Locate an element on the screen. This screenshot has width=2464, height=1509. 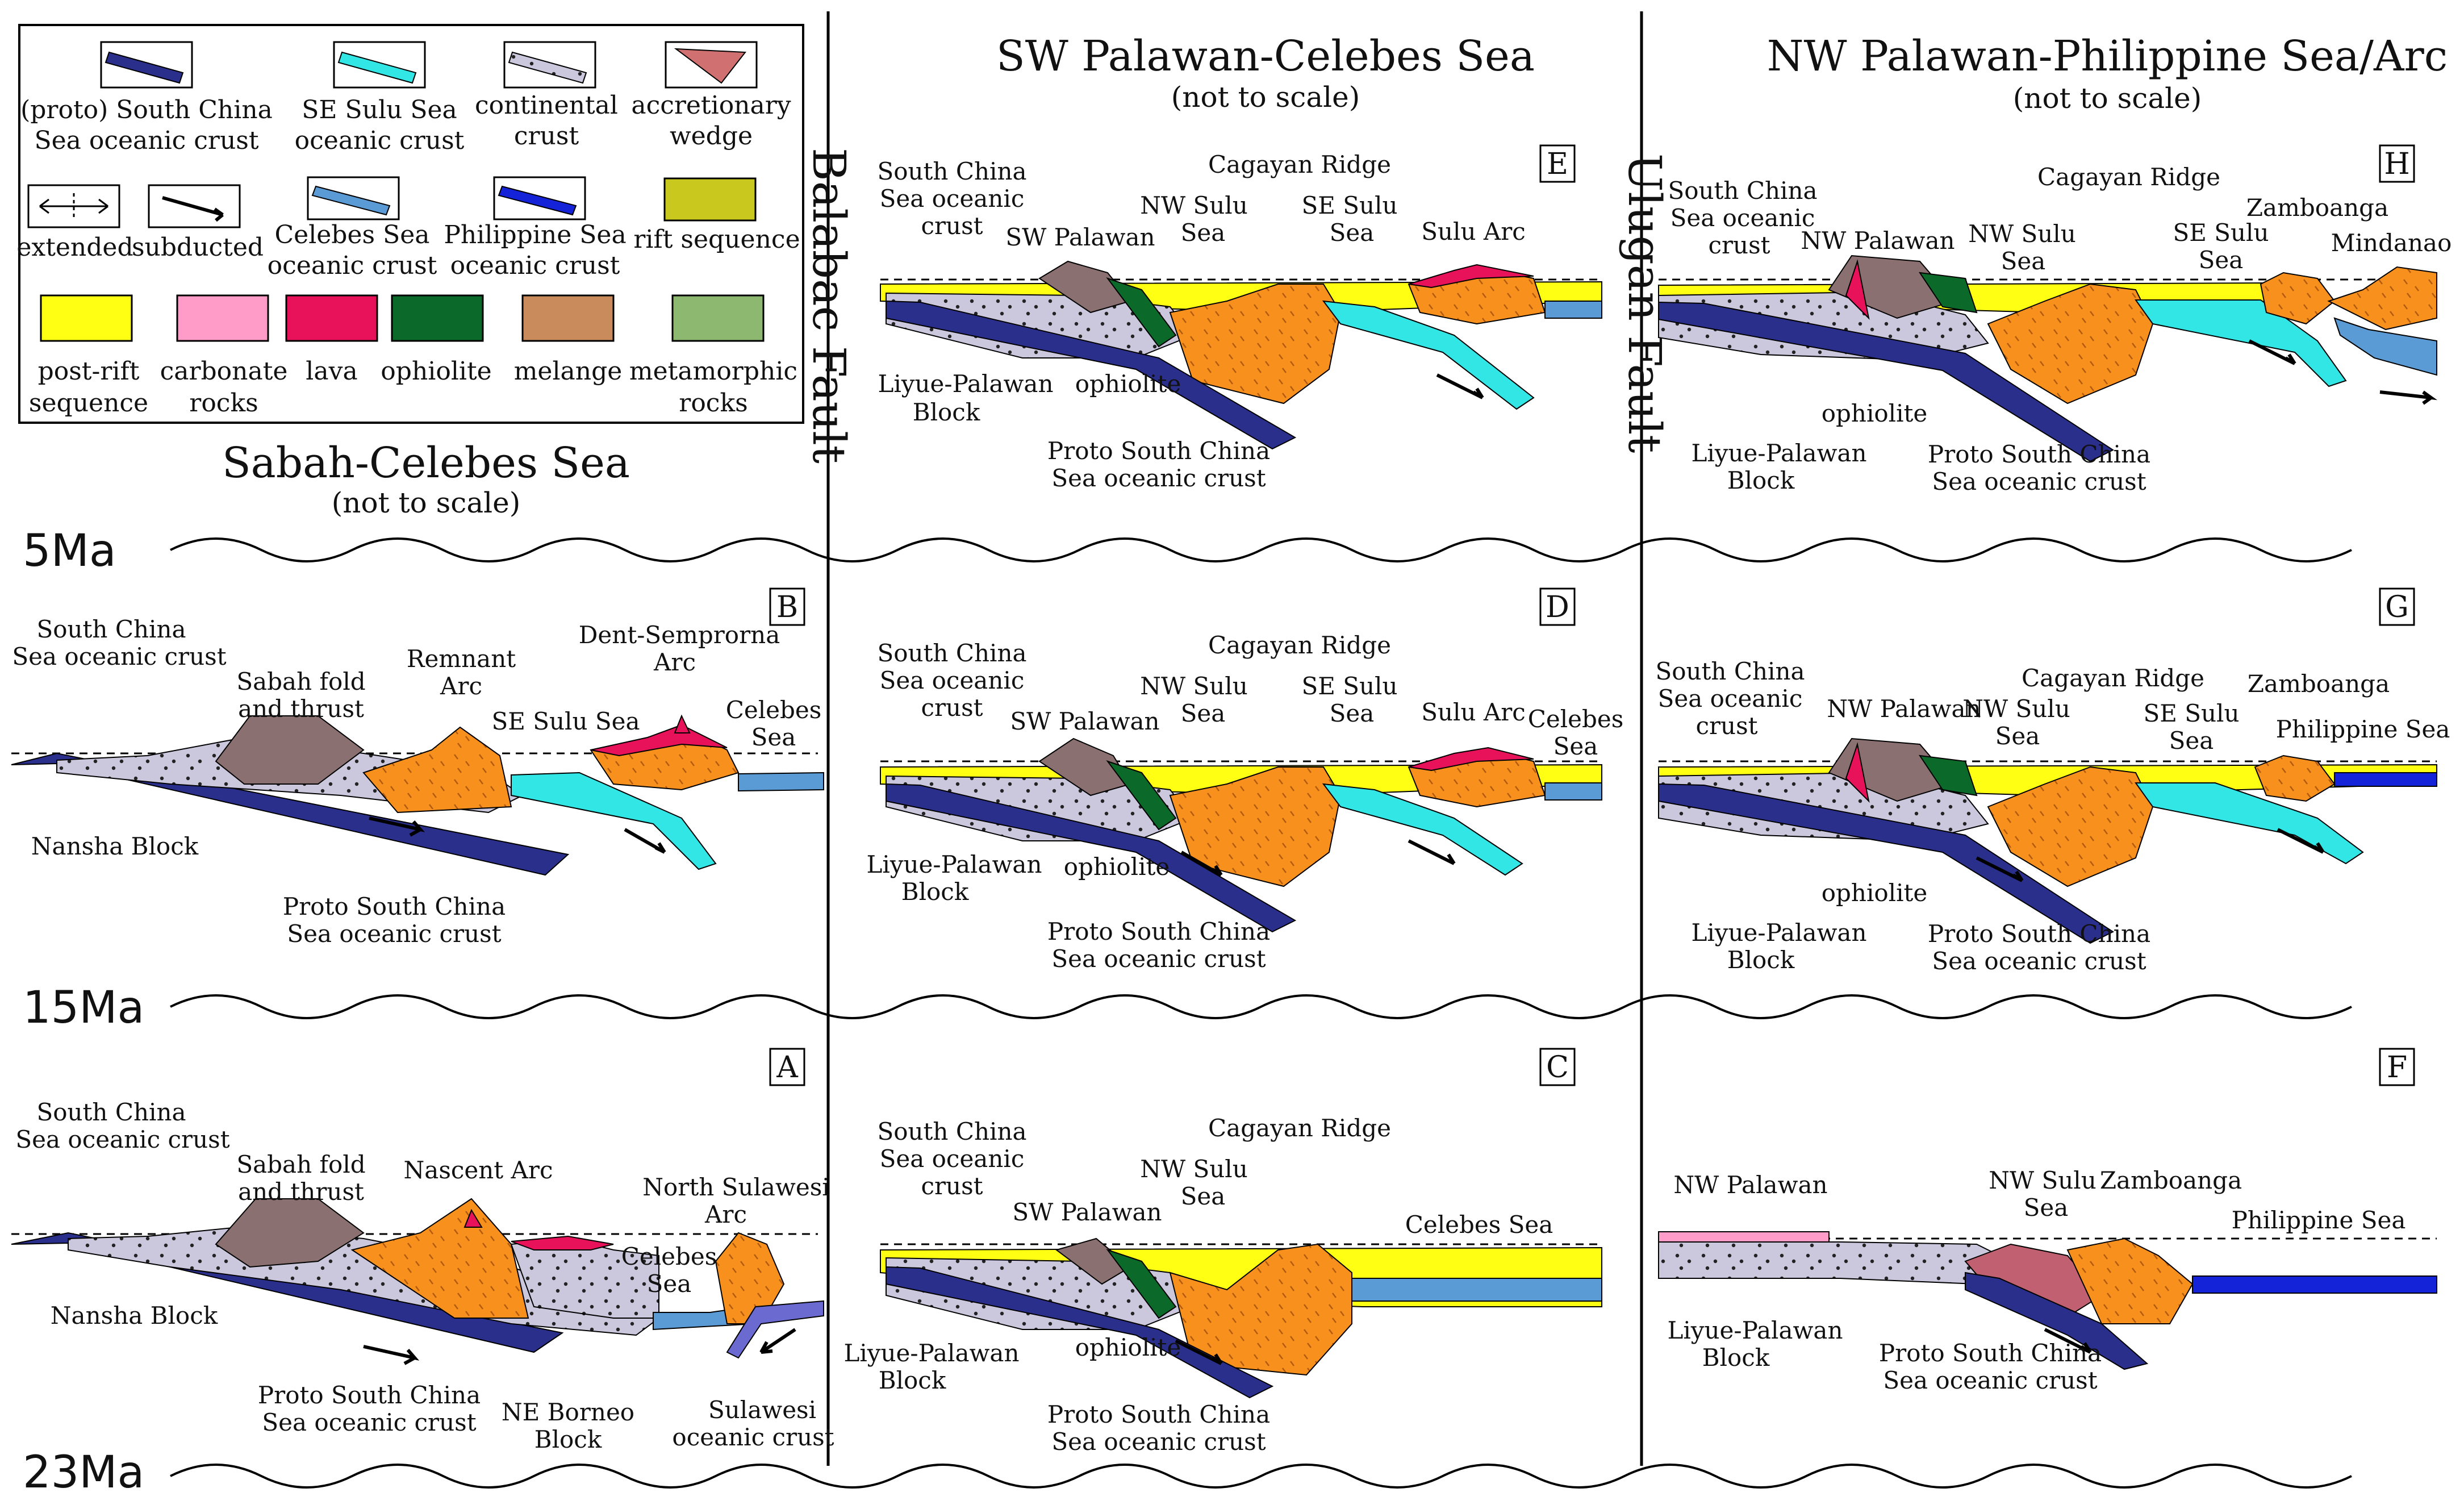
panel-letter-a: A is located at coordinates (787, 1068).